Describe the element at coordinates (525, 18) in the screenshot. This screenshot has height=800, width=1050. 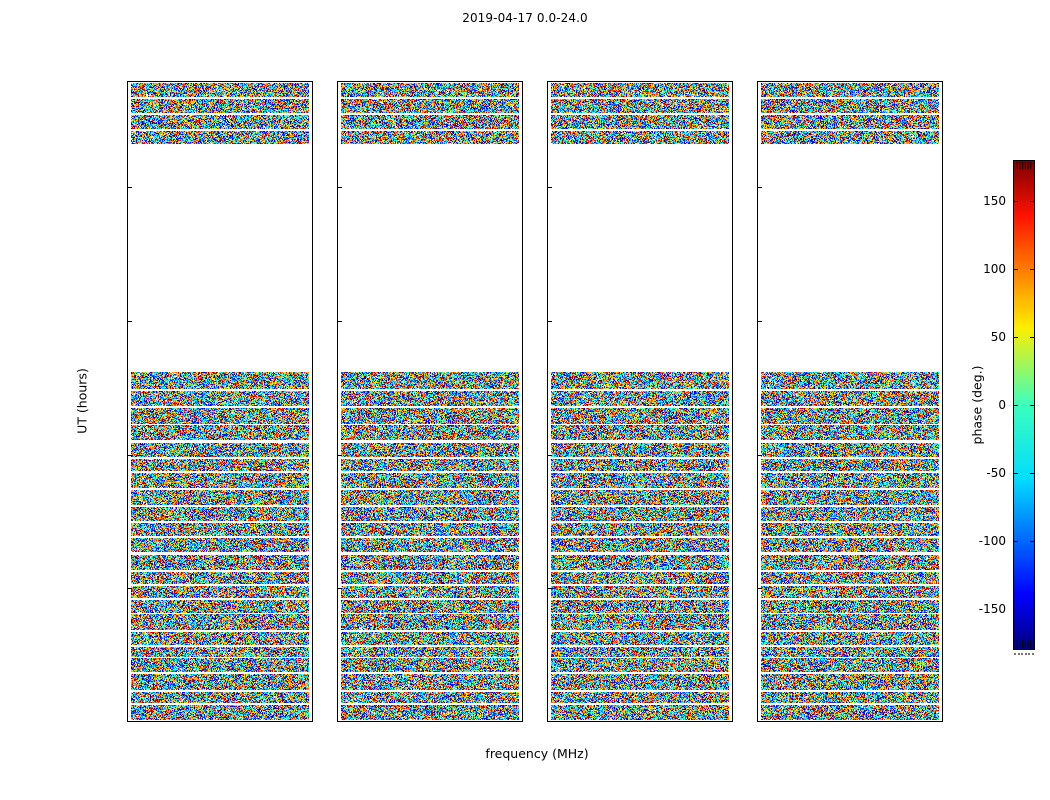
I see `figure-suptitle: 2019-04-17 0.0-24.0` at that location.